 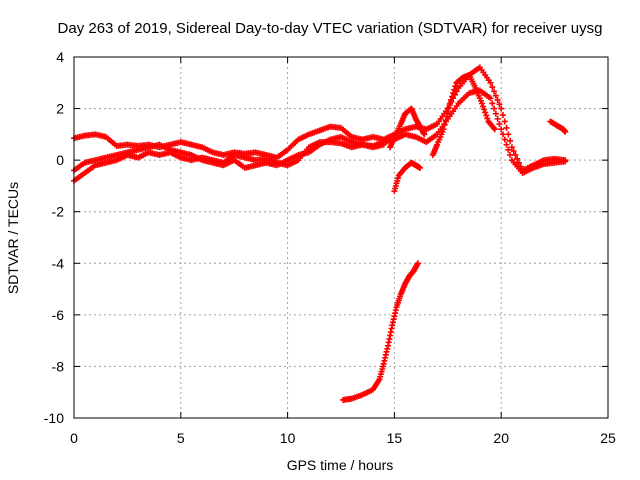 I want to click on x-tick-label: 25, so click(x=608, y=438).